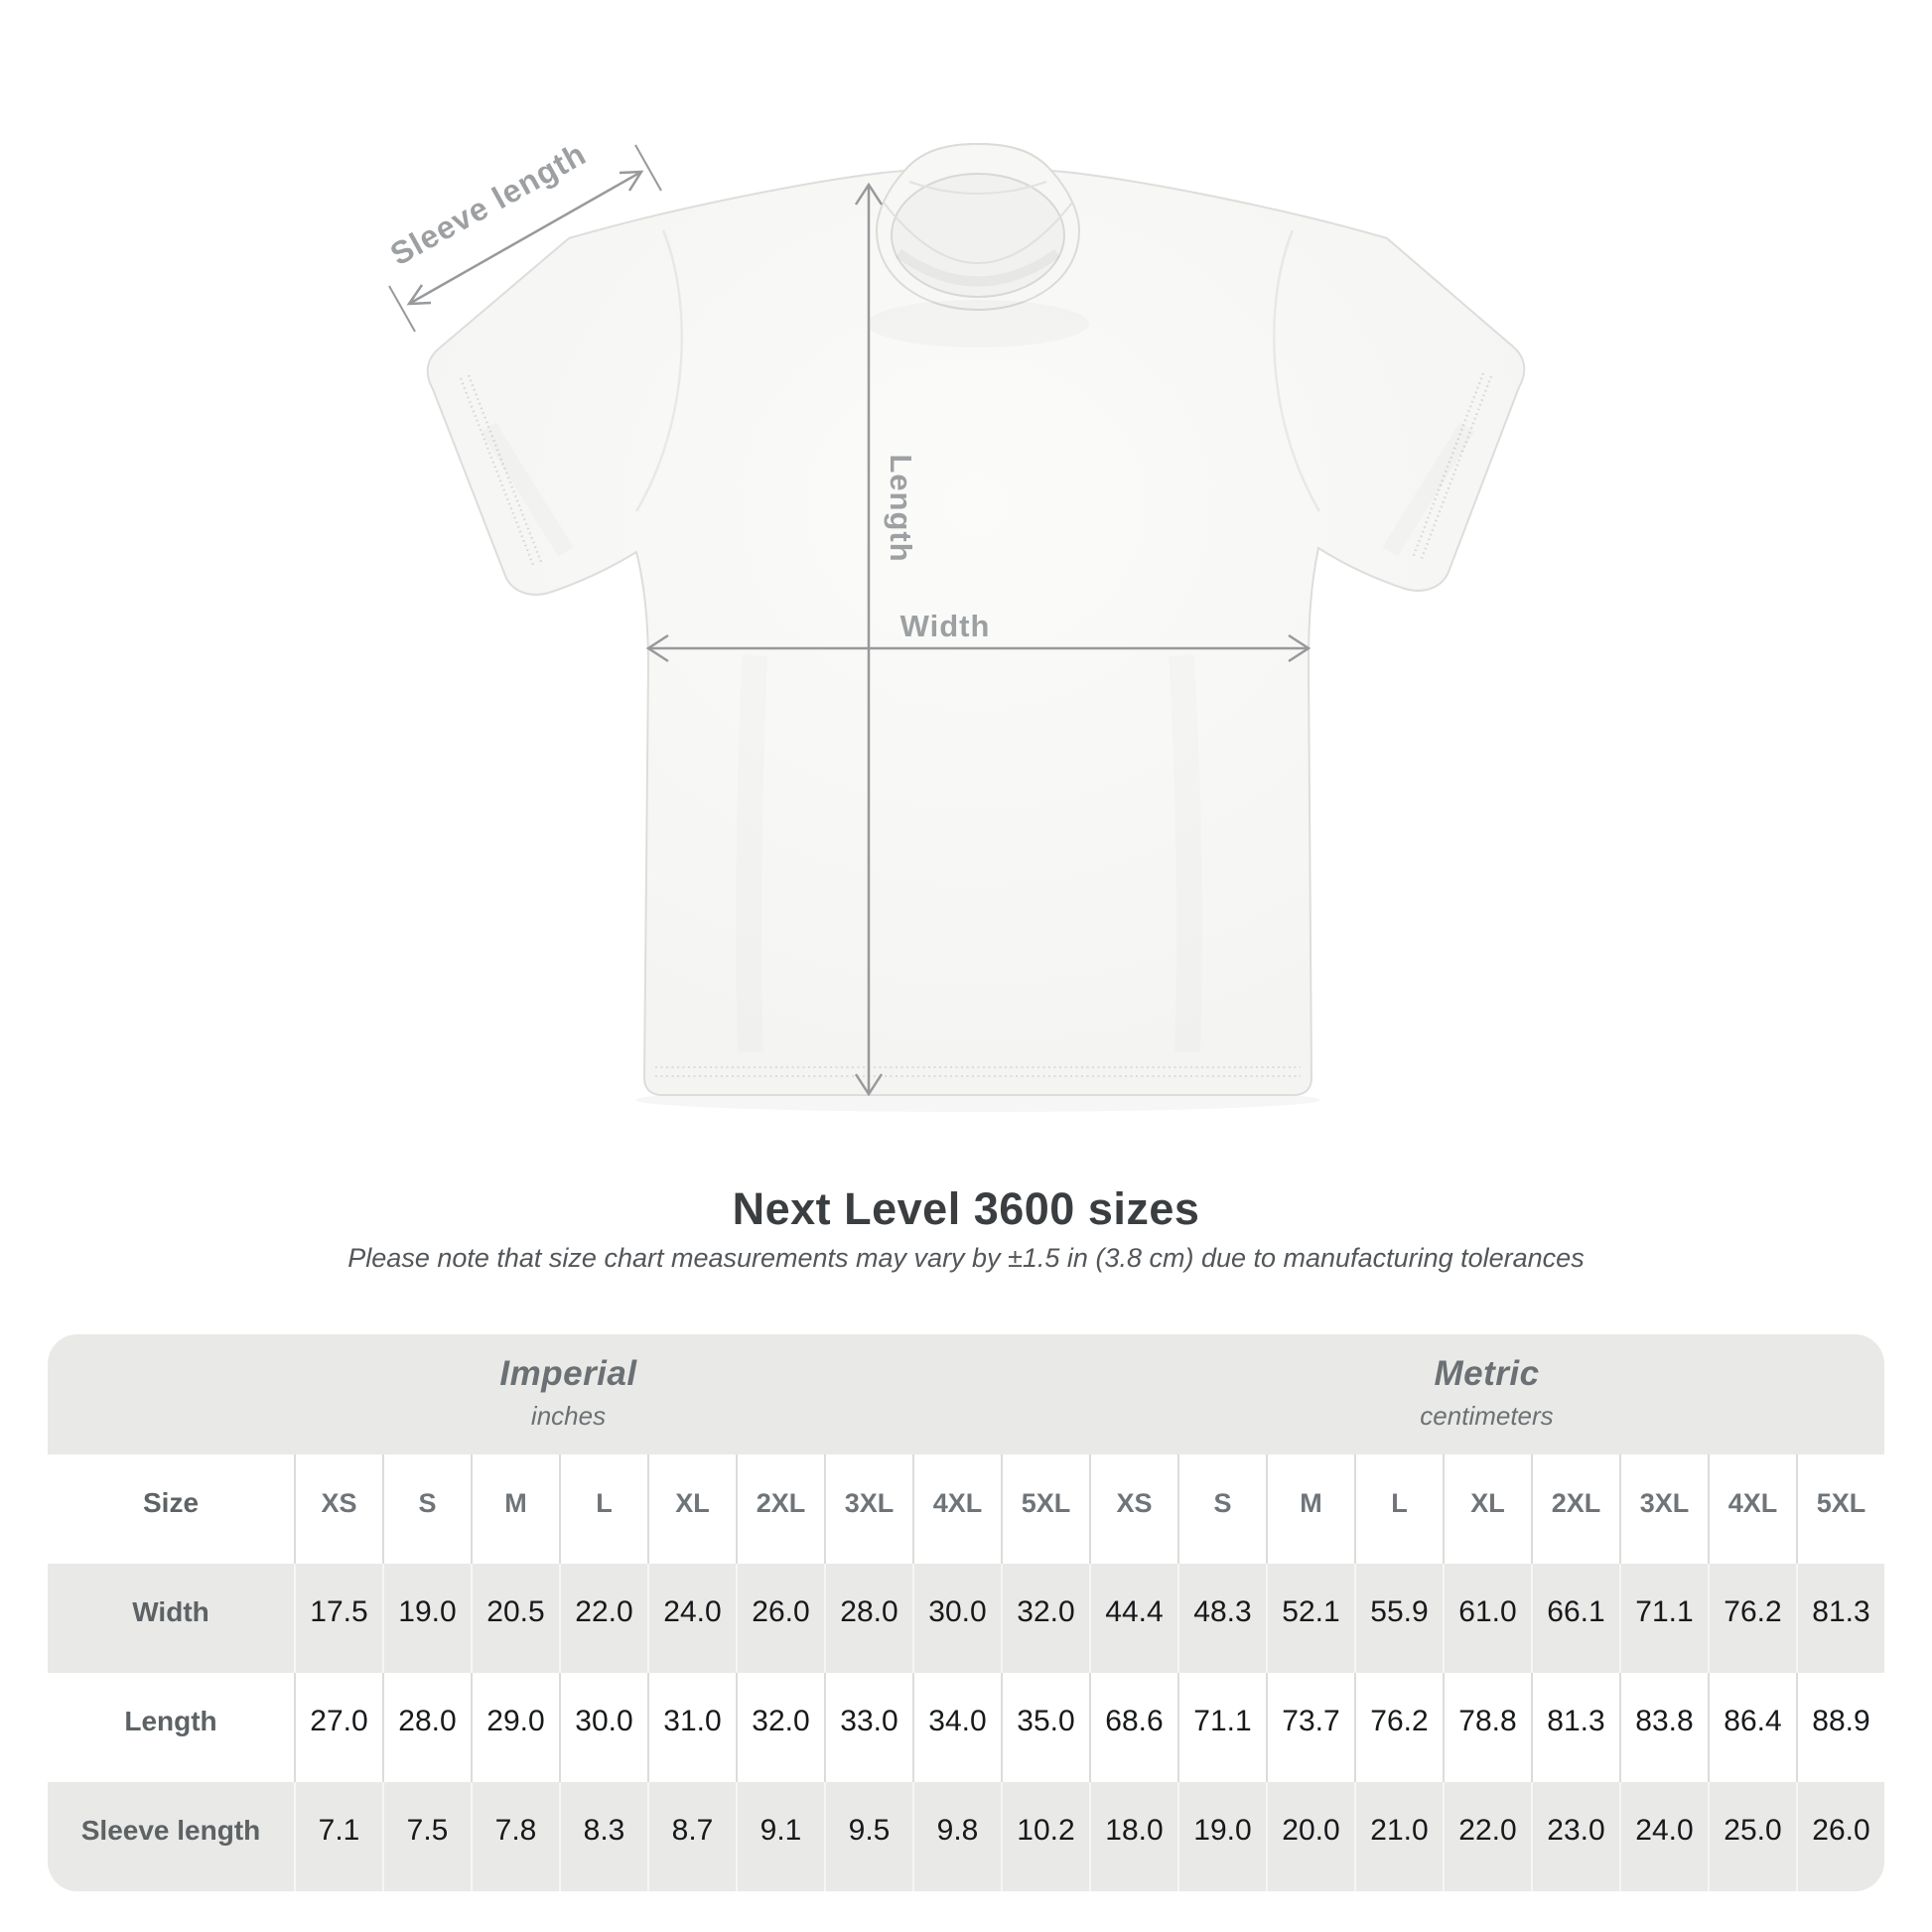  What do you see at coordinates (957, 1727) in the screenshot?
I see `size-value-cell: 34.0` at bounding box center [957, 1727].